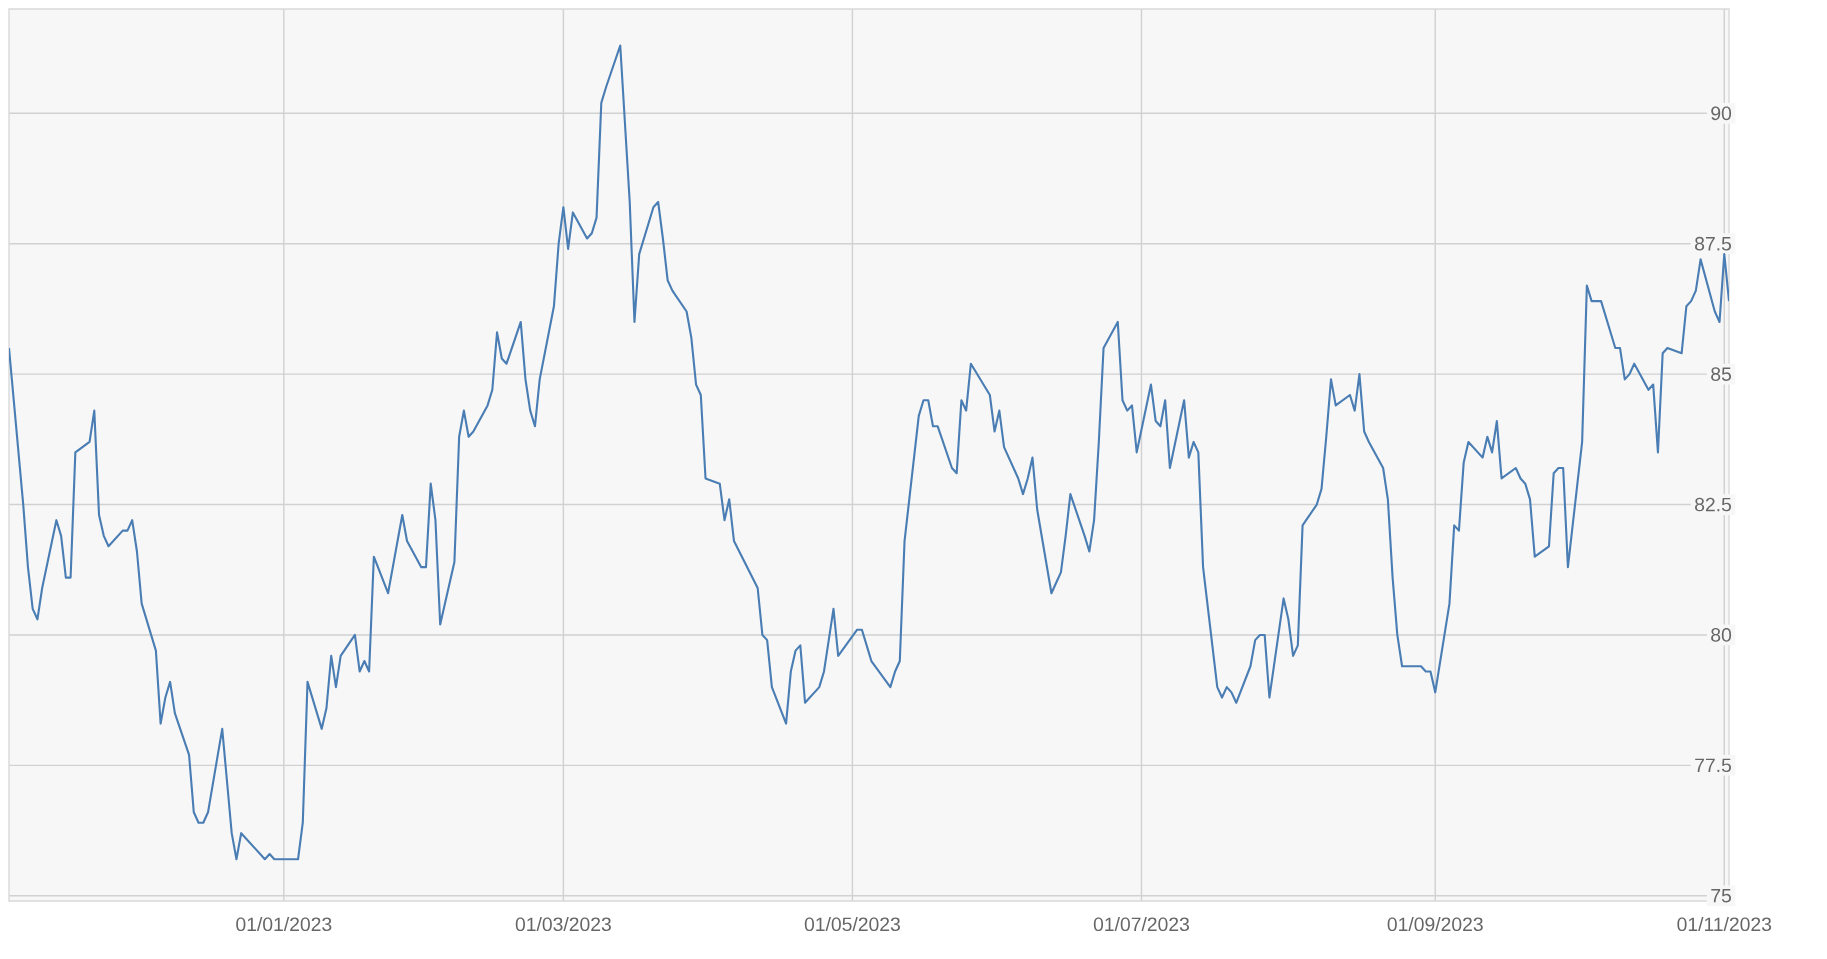 This screenshot has width=1827, height=959. Describe the element at coordinates (1713, 765) in the screenshot. I see `y-tick-label: 77.5` at that location.